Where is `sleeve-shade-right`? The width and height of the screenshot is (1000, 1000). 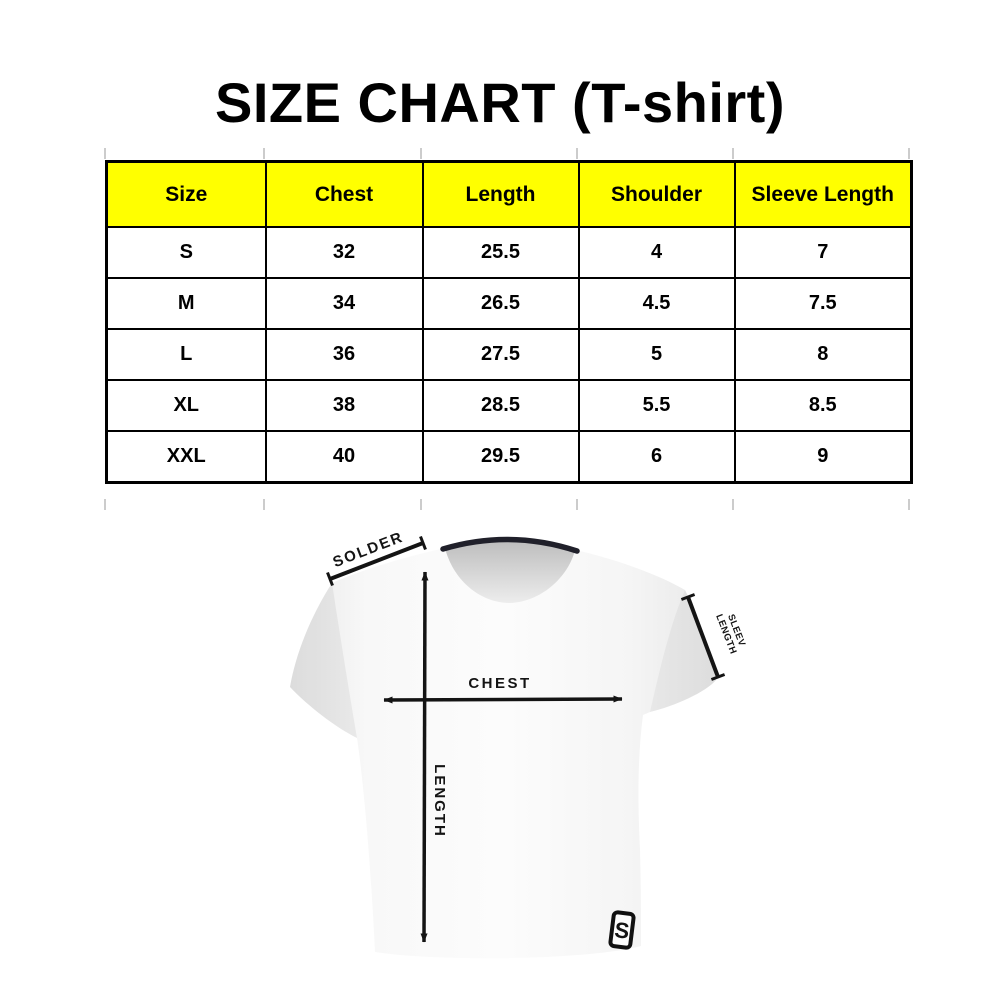
sleeve-shade-right is located at coordinates (683, 651).